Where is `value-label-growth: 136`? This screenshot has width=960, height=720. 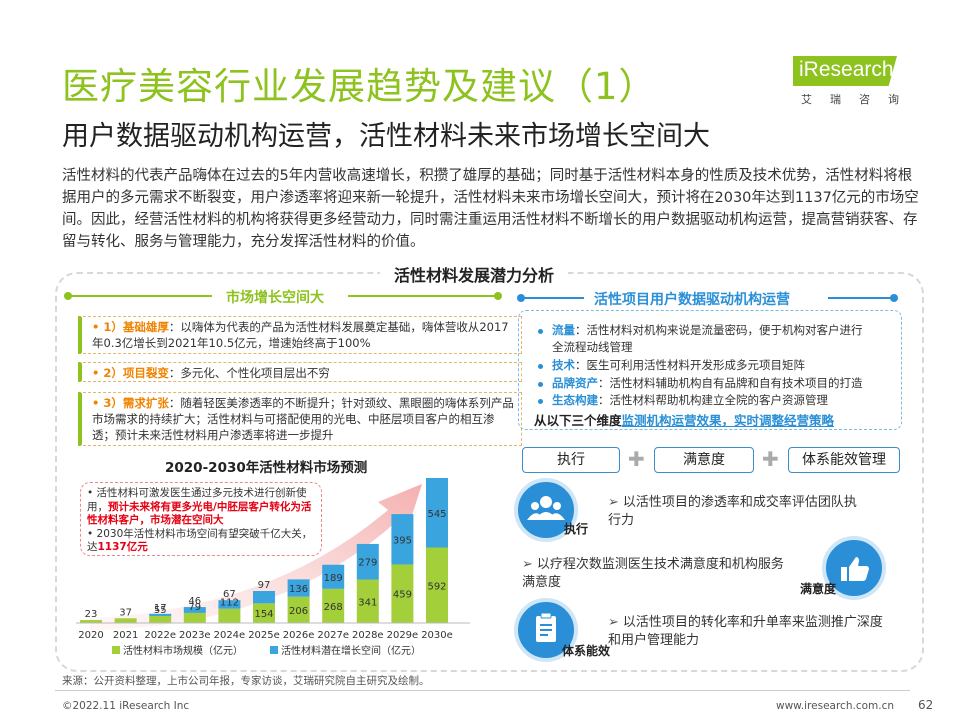 value-label-growth: 136 is located at coordinates (298, 589).